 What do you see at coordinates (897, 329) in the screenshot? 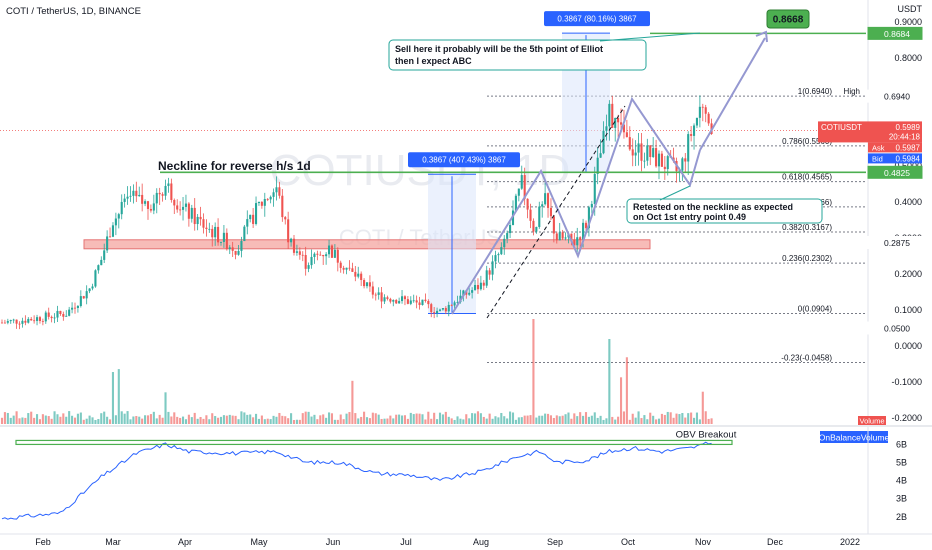
I see `axis-price-tag-label: 0.0500` at bounding box center [897, 329].